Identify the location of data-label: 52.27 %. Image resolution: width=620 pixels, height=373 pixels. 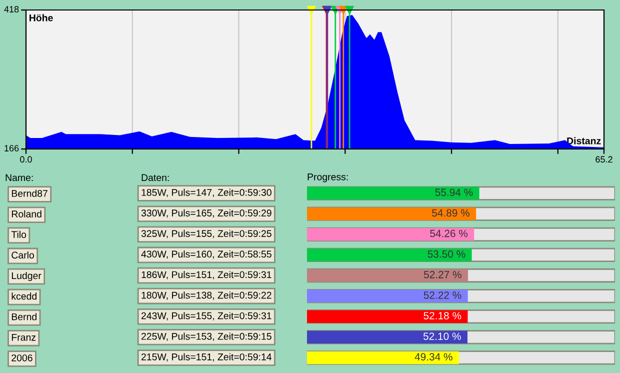
(443, 274).